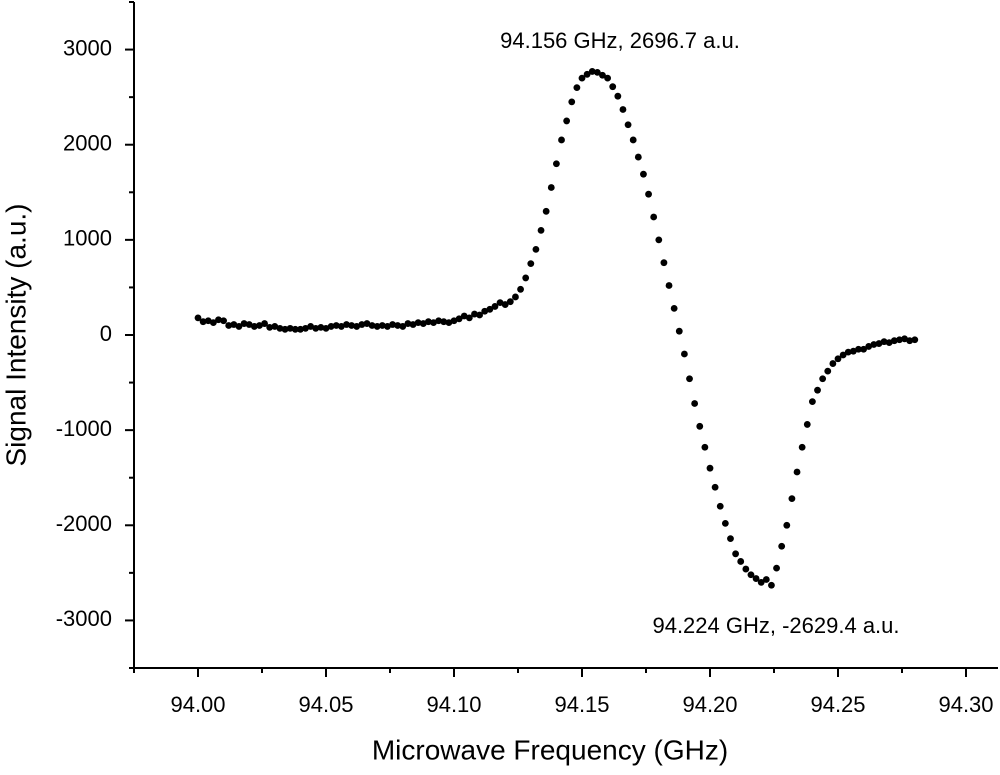 The image size is (1000, 775). What do you see at coordinates (84, 428) in the screenshot?
I see `y-tick-label: -1000` at bounding box center [84, 428].